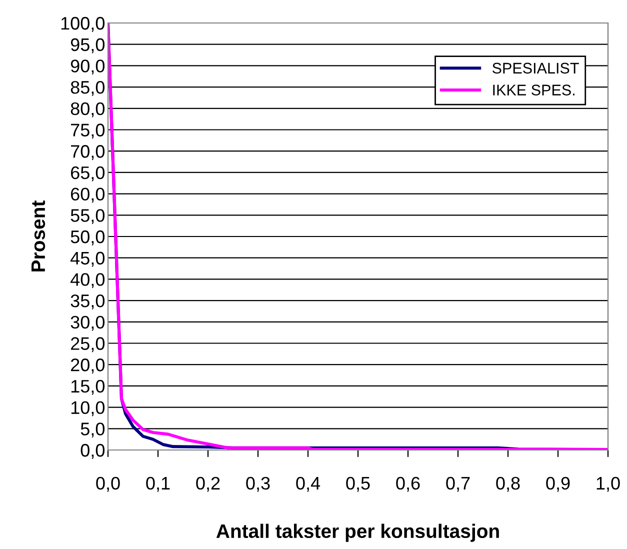 The image size is (627, 549). Describe the element at coordinates (533, 90) in the screenshot. I see `legend-label: IKKE SPES.` at that location.